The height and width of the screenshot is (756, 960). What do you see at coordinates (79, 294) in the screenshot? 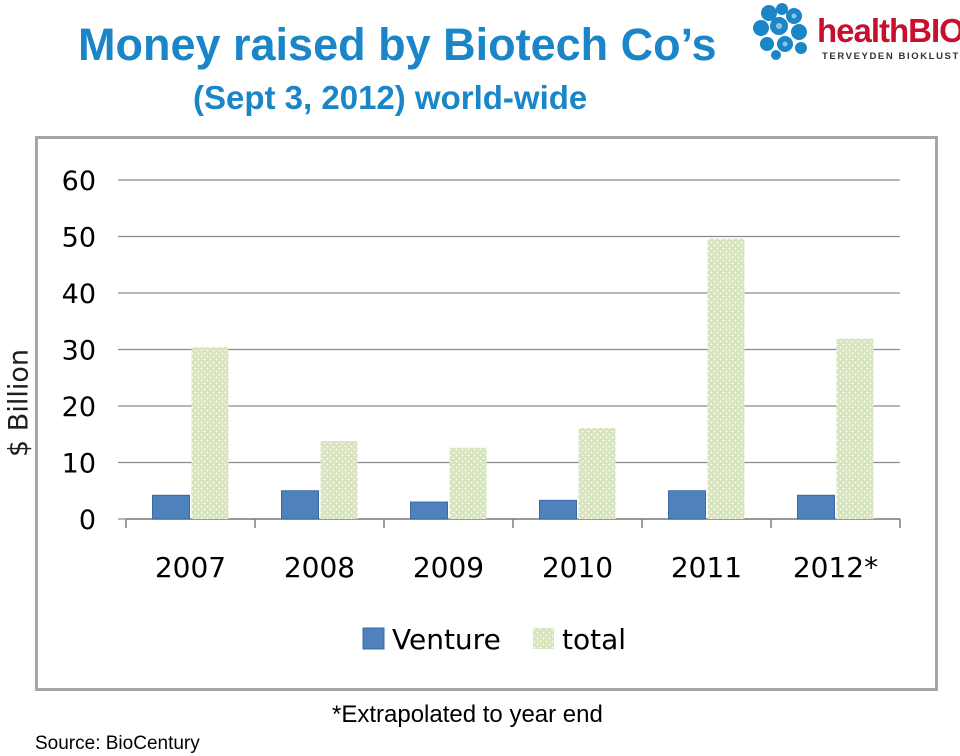
I see `y-tick-label: 40` at bounding box center [79, 294].